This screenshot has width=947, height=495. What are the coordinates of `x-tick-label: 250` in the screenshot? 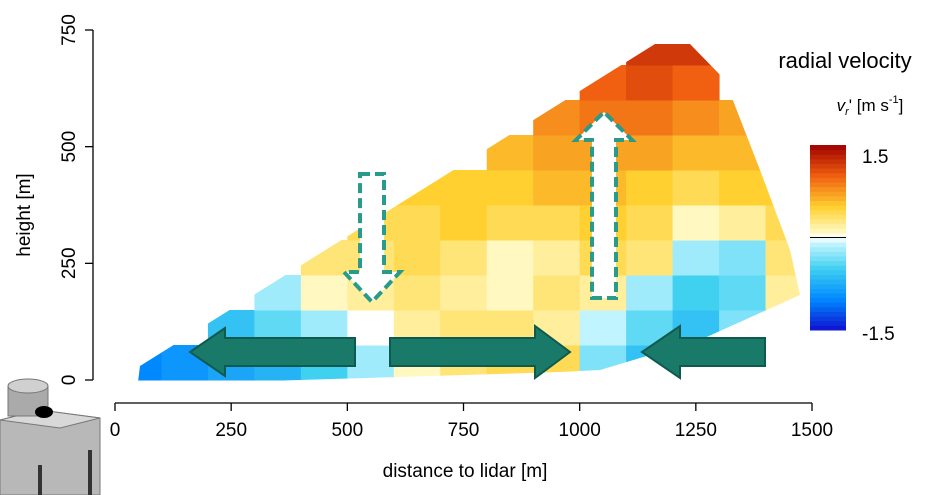 It's located at (231, 430).